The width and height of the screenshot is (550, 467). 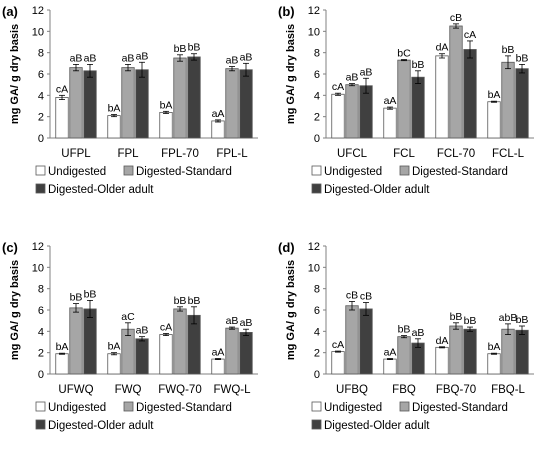 What do you see at coordinates (352, 390) in the screenshot?
I see `x-tick-label: UFBQ` at bounding box center [352, 390].